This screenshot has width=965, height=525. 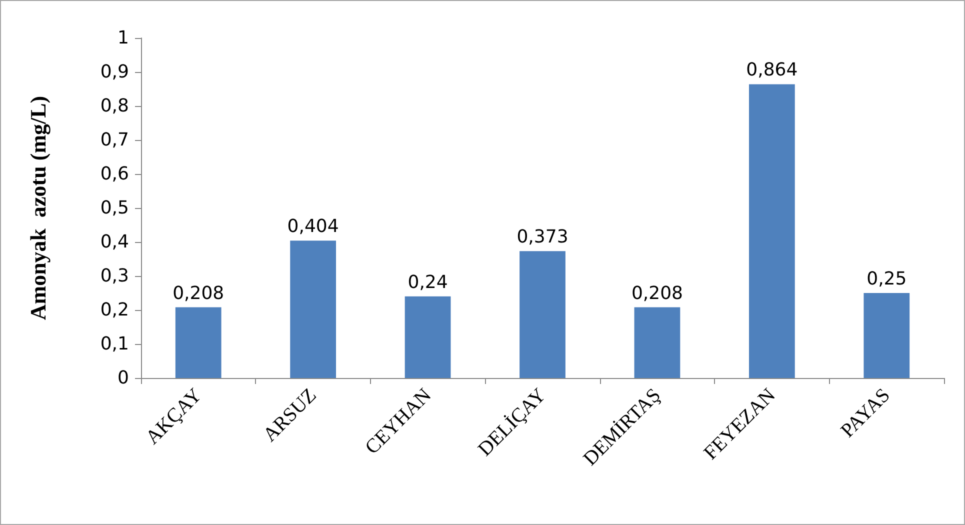 What do you see at coordinates (313, 227) in the screenshot?
I see `data-label: 0,404` at bounding box center [313, 227].